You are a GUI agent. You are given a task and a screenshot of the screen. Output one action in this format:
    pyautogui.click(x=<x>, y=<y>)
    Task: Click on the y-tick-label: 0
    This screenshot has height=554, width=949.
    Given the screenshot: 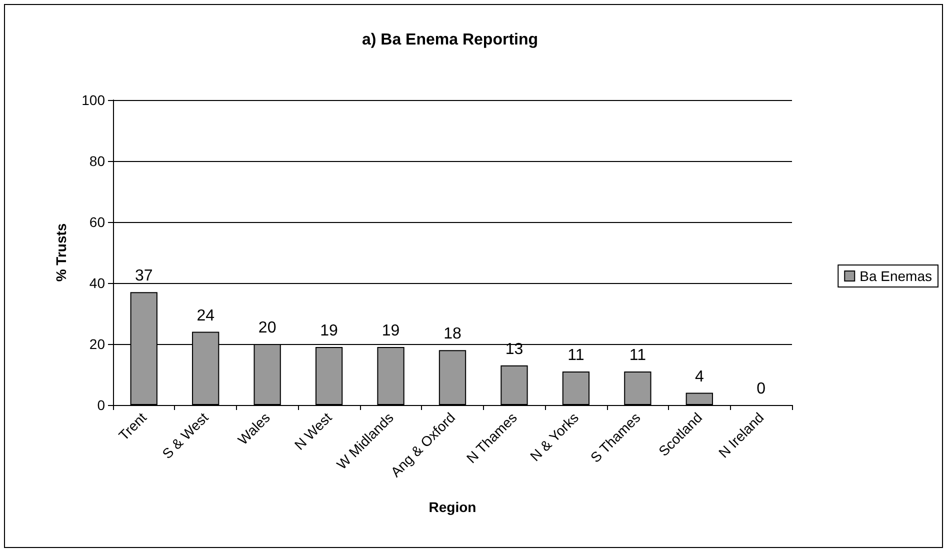 What is the action you would take?
    pyautogui.click(x=101, y=405)
    